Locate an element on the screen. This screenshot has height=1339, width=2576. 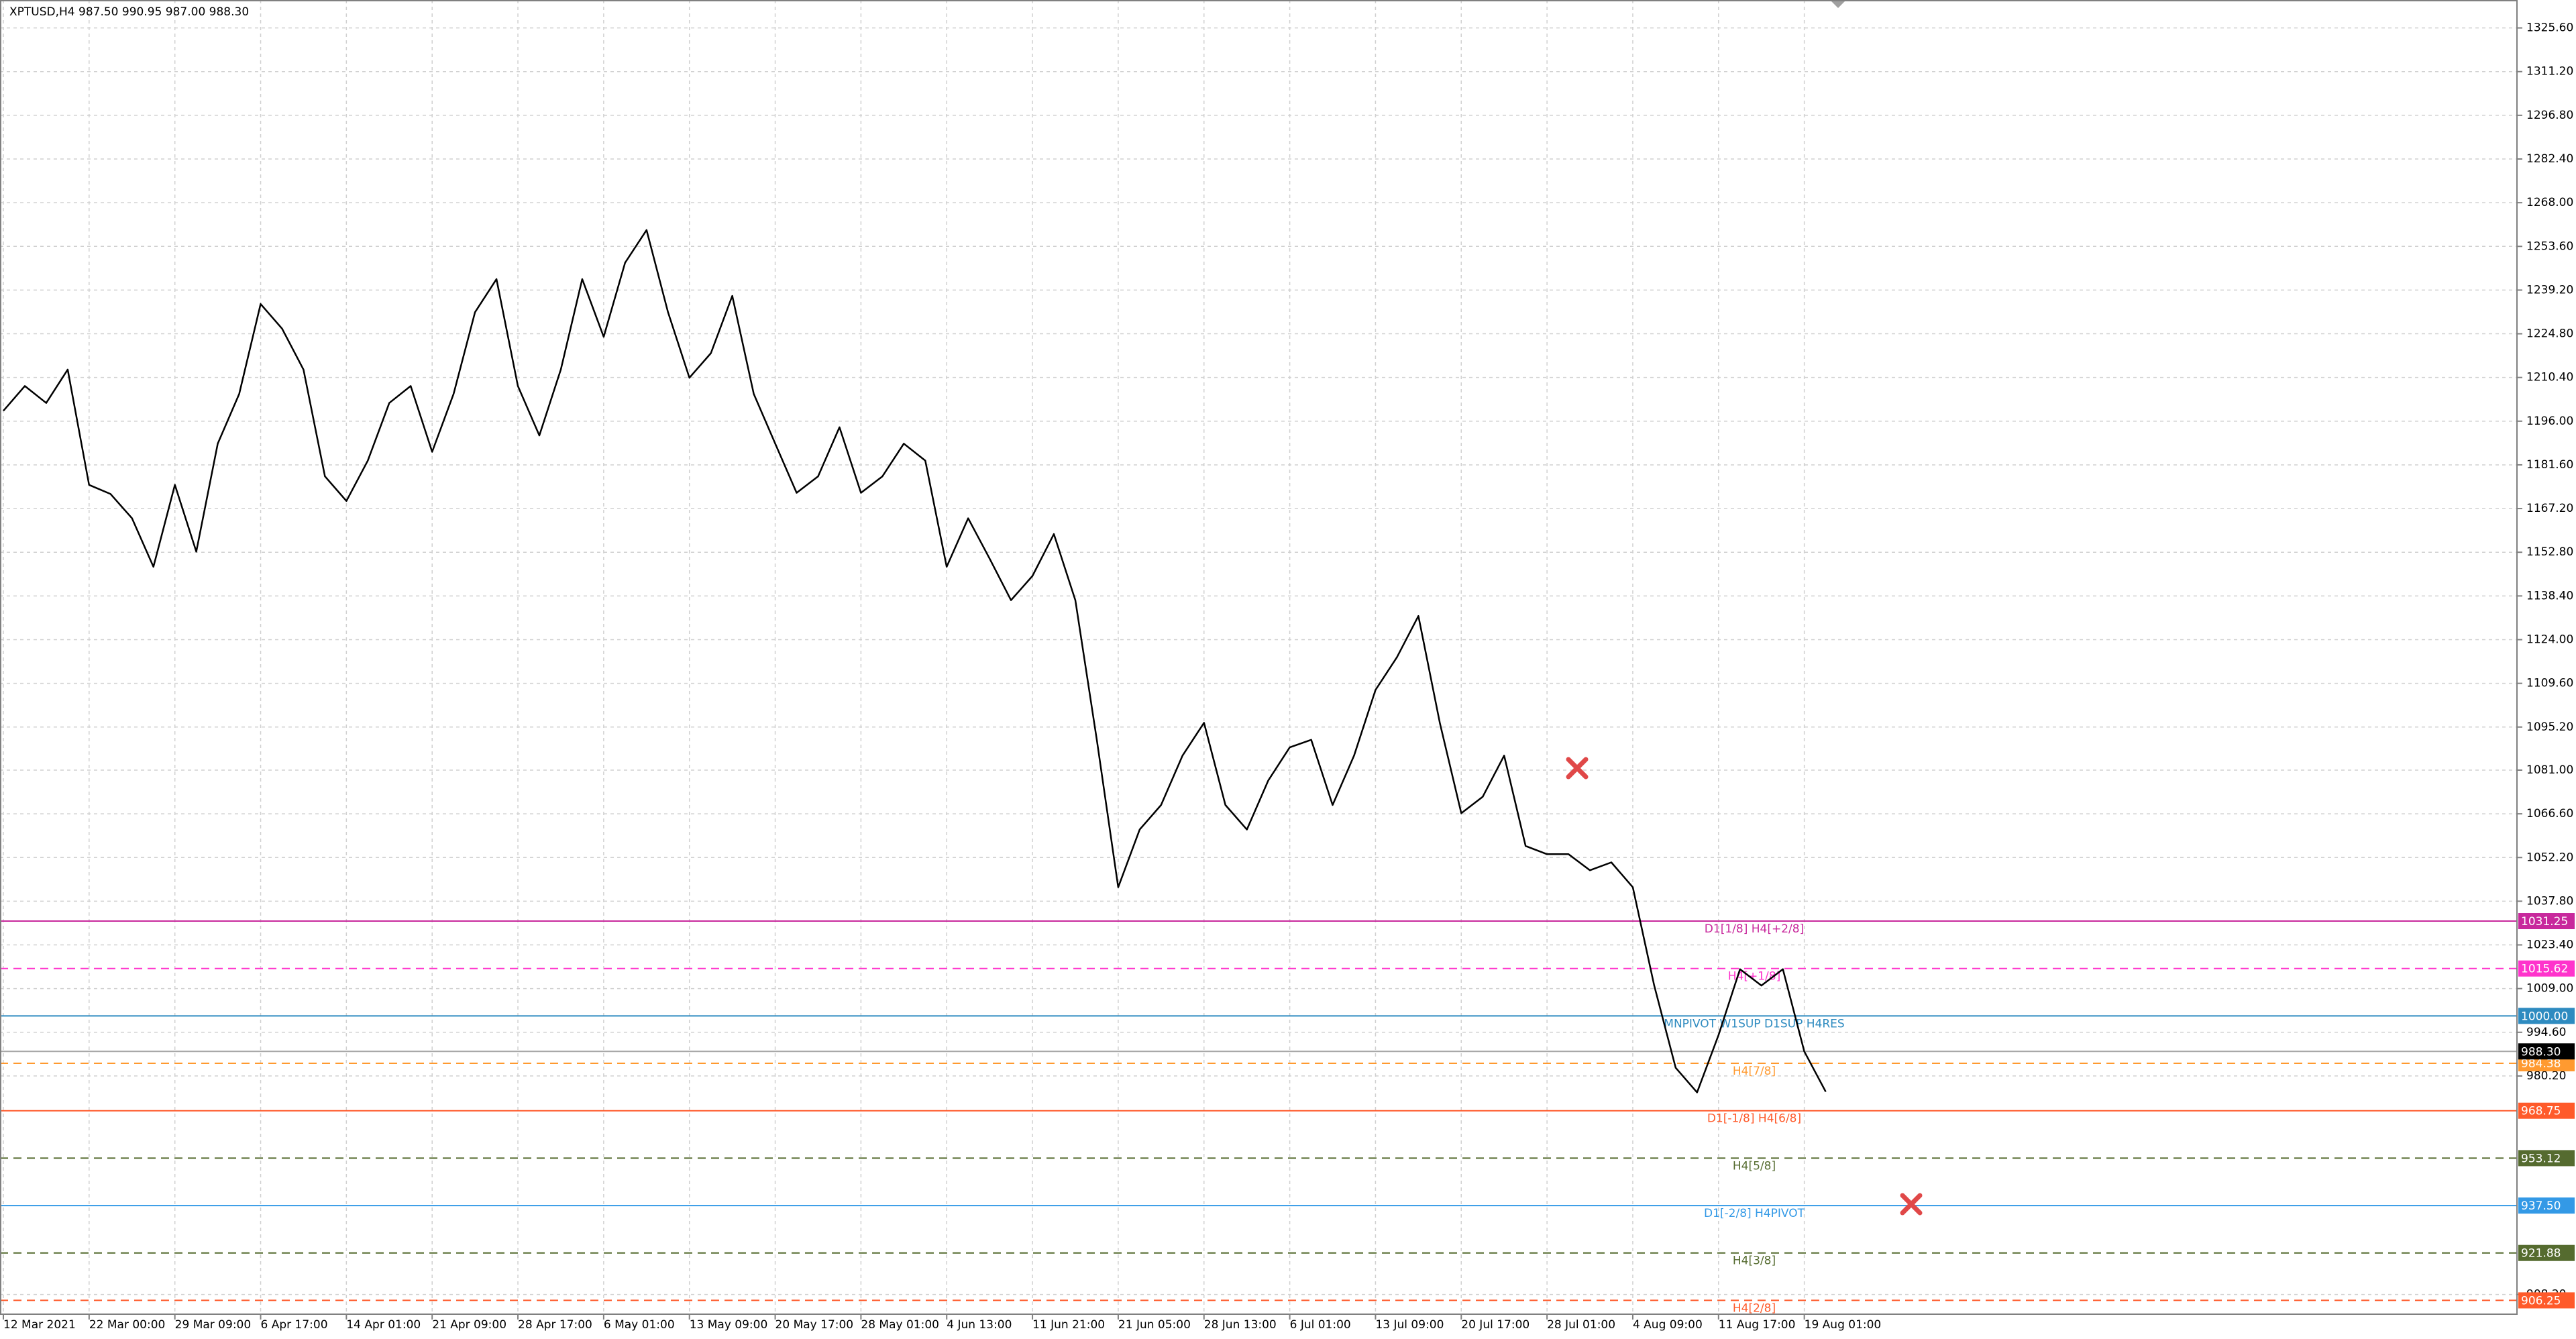
y-tick-label: 1196.00 is located at coordinates (2549, 421).